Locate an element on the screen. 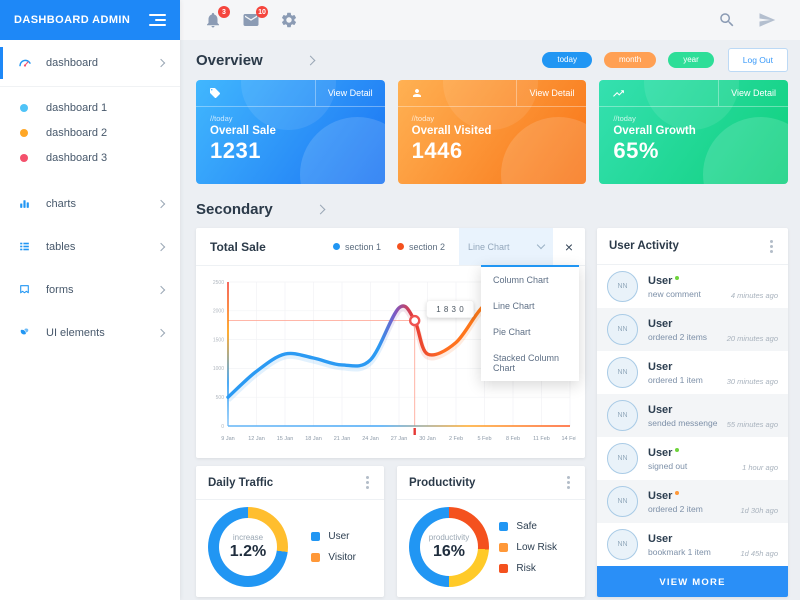 Image resolution: width=800 pixels, height=600 pixels. secondary-bar: Secondary is located at coordinates (492, 209).